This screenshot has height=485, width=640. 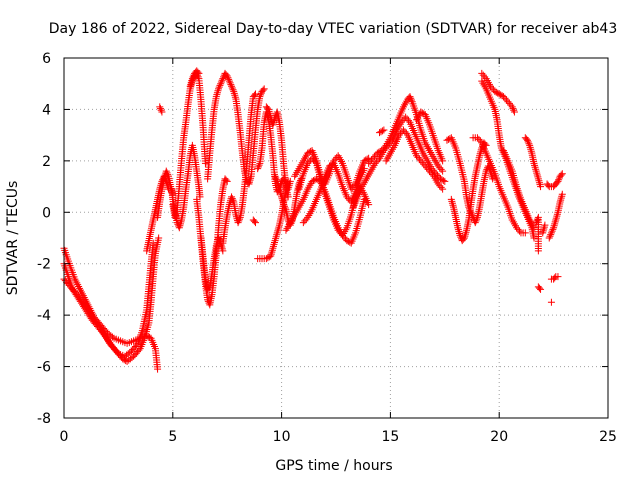 I want to click on y-axis-label: SDTVAR / TECUs, so click(x=13, y=238).